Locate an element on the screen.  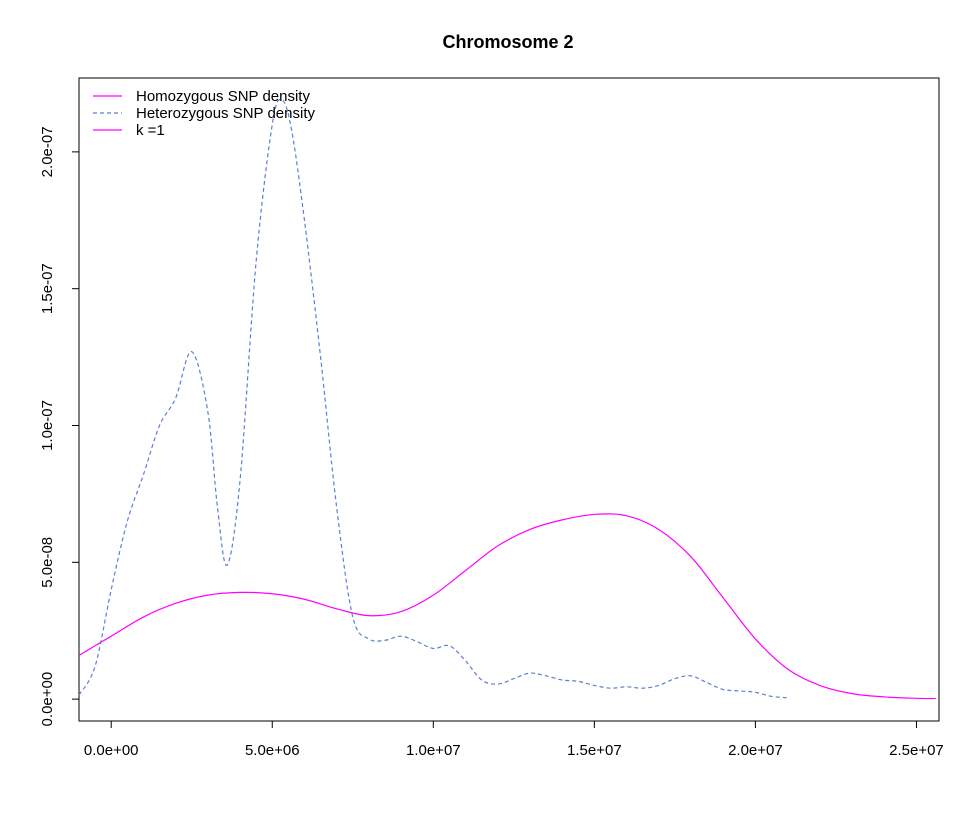
x-tick-label: 1.5e+07 is located at coordinates (594, 750).